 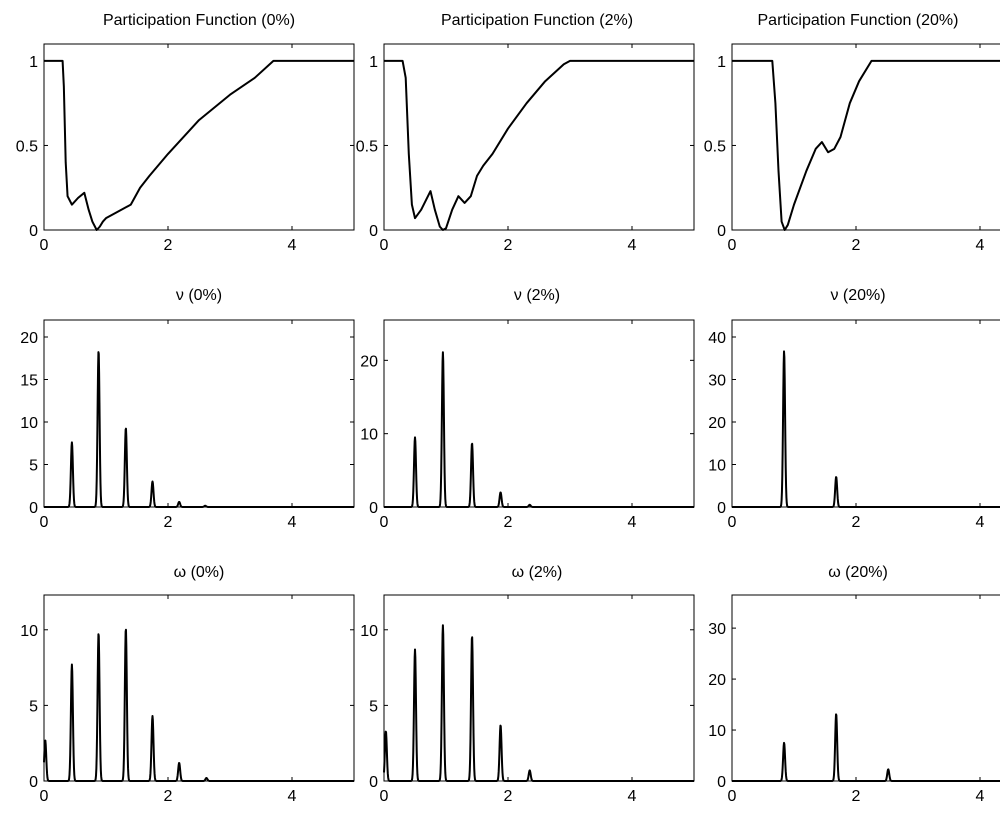 I want to click on y-tick-label: 15, so click(x=29, y=381).